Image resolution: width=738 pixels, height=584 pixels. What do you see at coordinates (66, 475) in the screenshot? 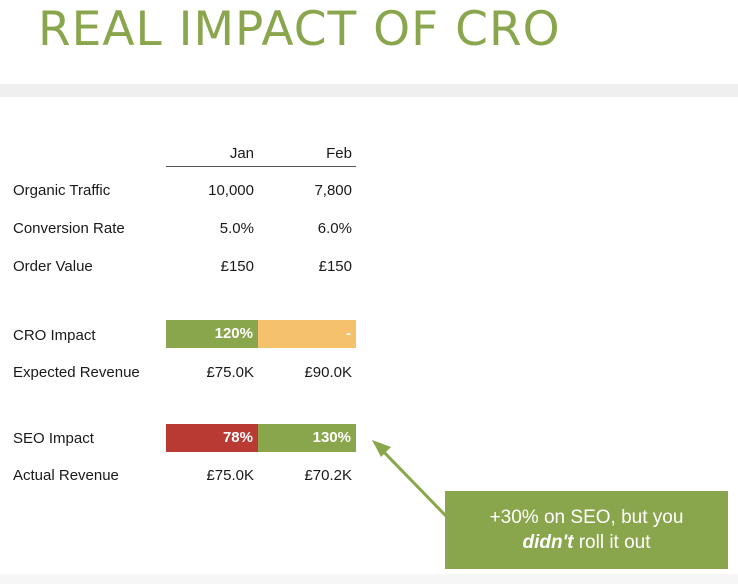
I see `row-label-actual-revenue: Actual Revenue` at bounding box center [66, 475].